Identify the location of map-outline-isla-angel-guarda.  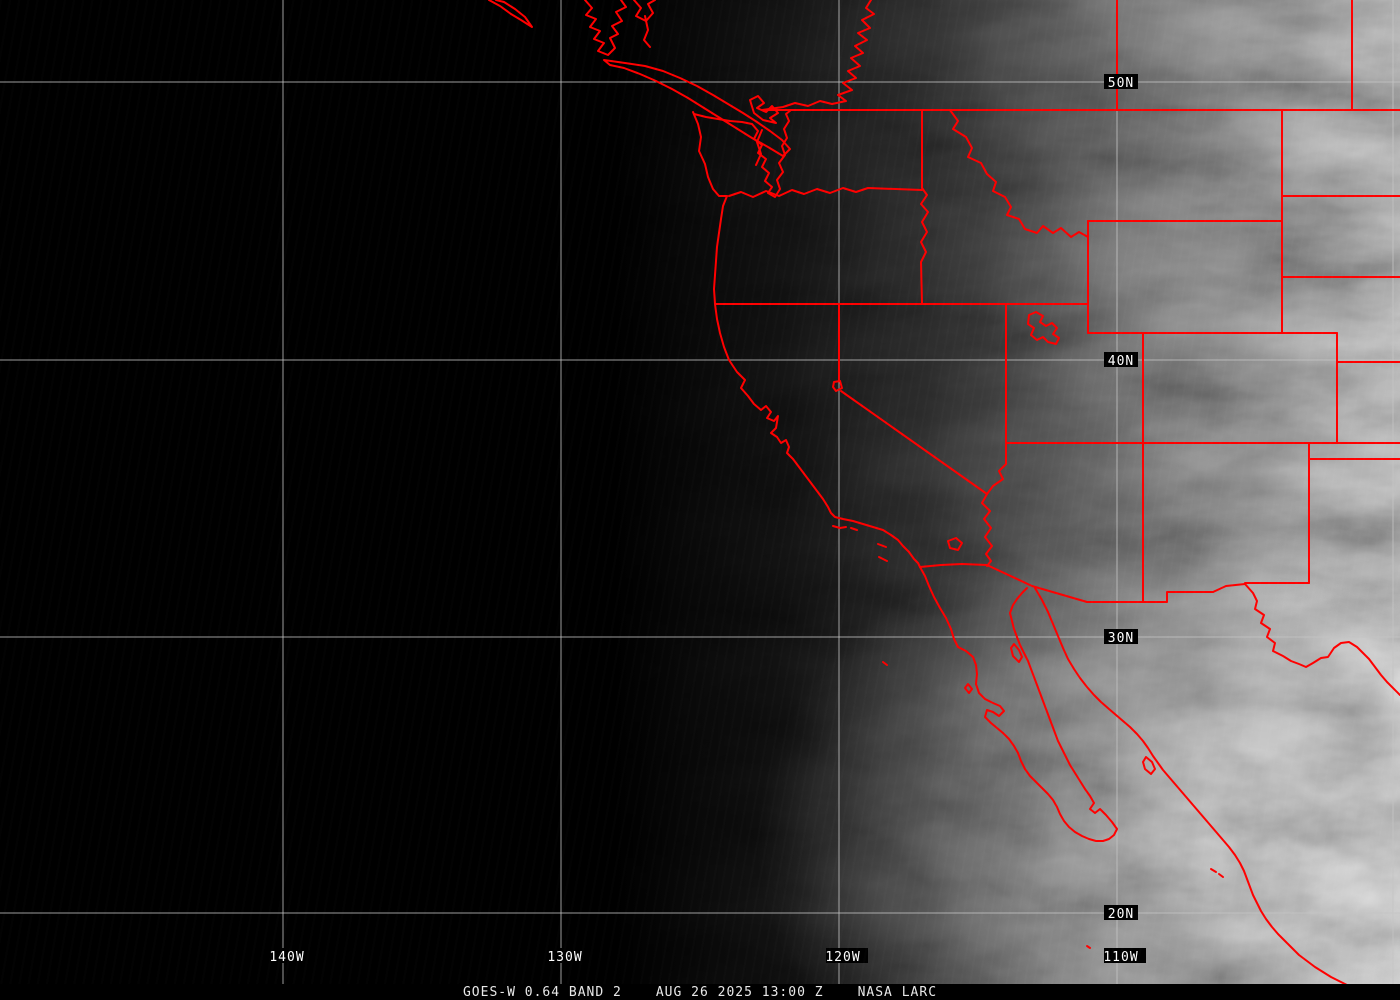
(1016, 653).